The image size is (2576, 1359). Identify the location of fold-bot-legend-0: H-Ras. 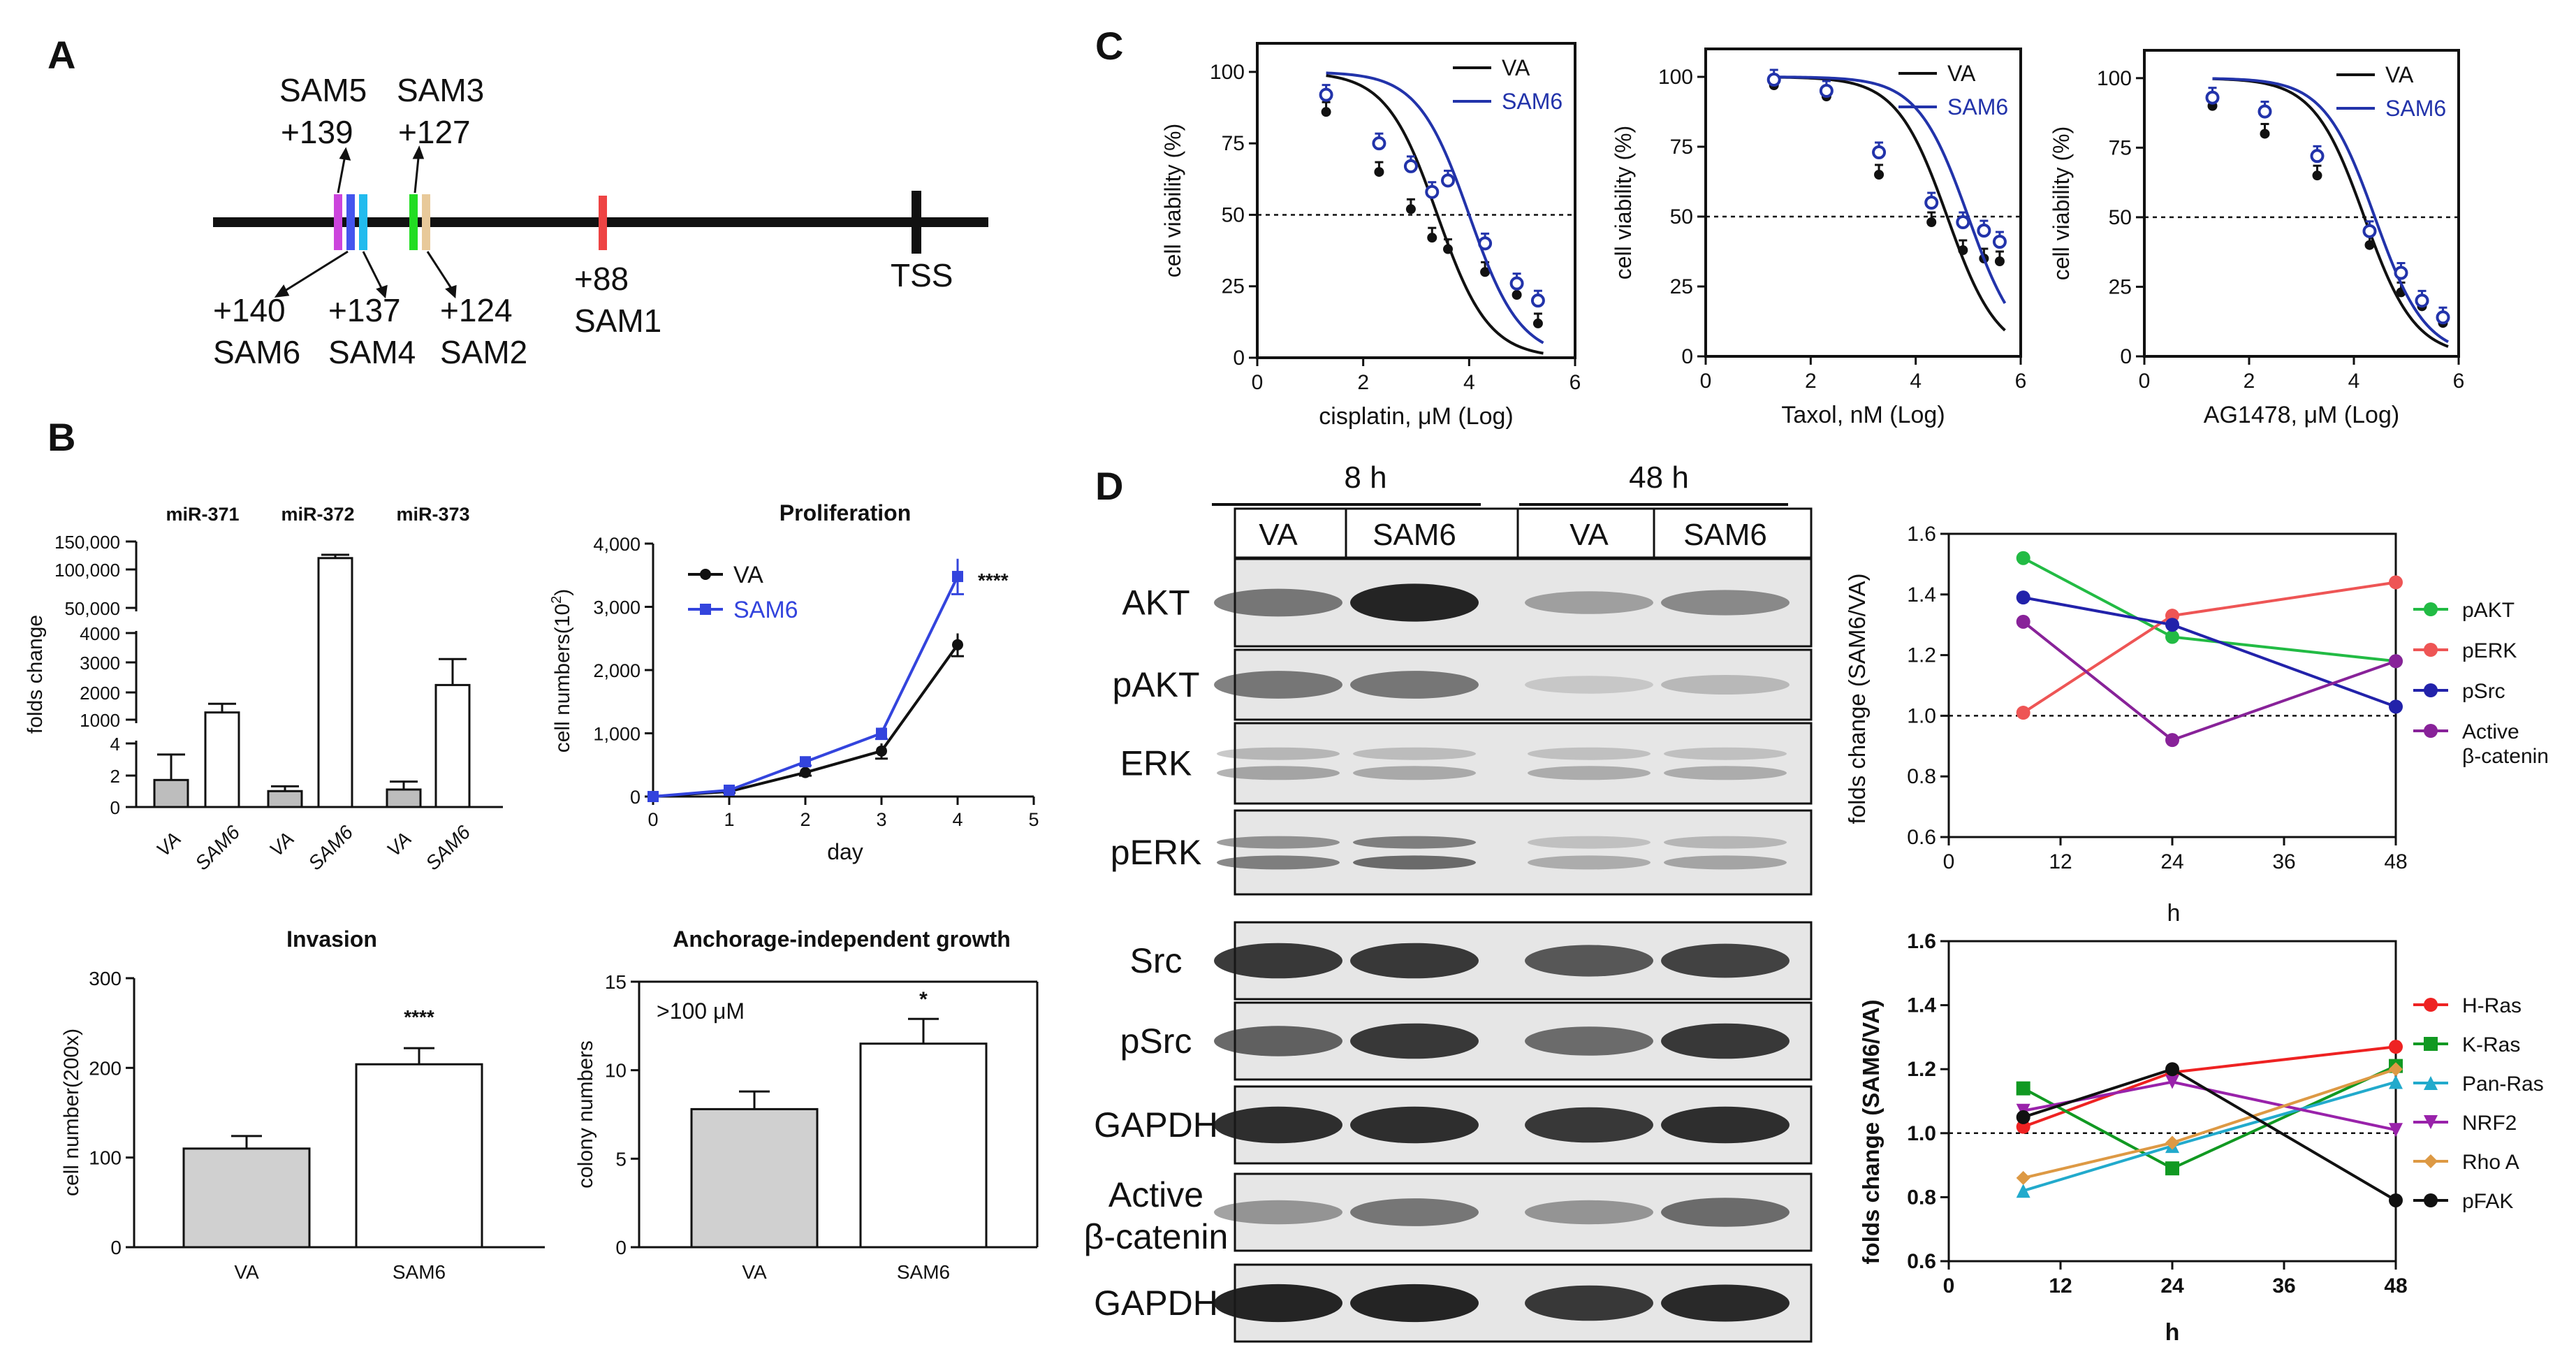
(2492, 1005).